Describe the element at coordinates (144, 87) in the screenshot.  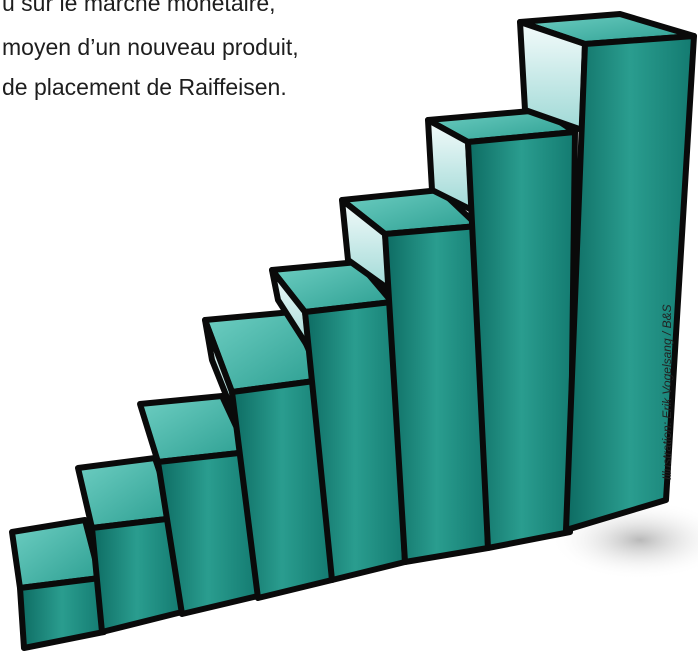
I see `article-line: de placement de Raiffeisen.` at that location.